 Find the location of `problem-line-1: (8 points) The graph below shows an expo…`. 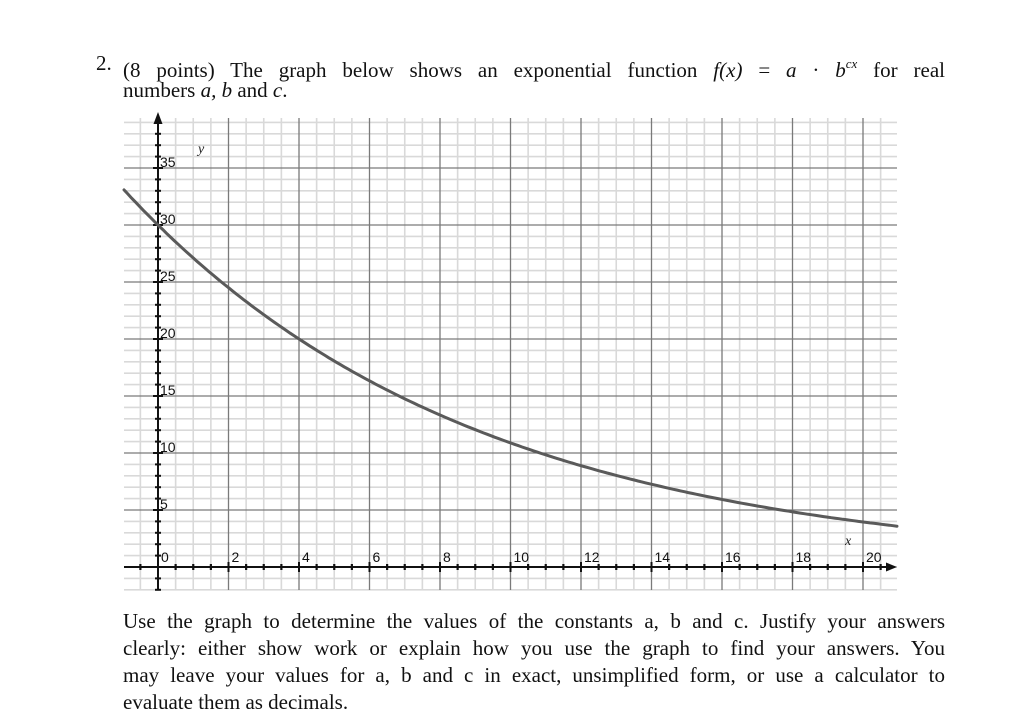

problem-line-1: (8 points) The graph below shows an expo… is located at coordinates (534, 67).